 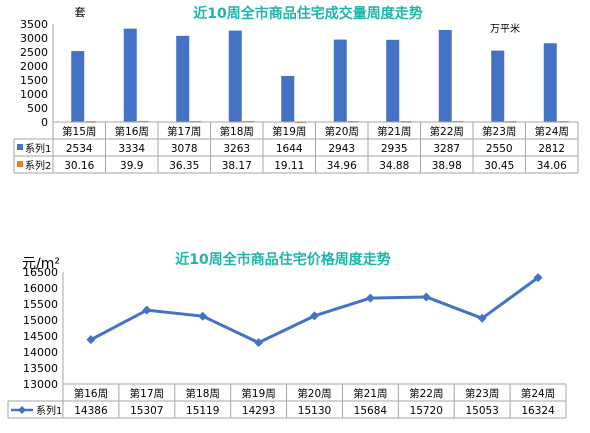 What do you see at coordinates (314, 411) in the screenshot?
I see `table-cell-series1: 15130` at bounding box center [314, 411].